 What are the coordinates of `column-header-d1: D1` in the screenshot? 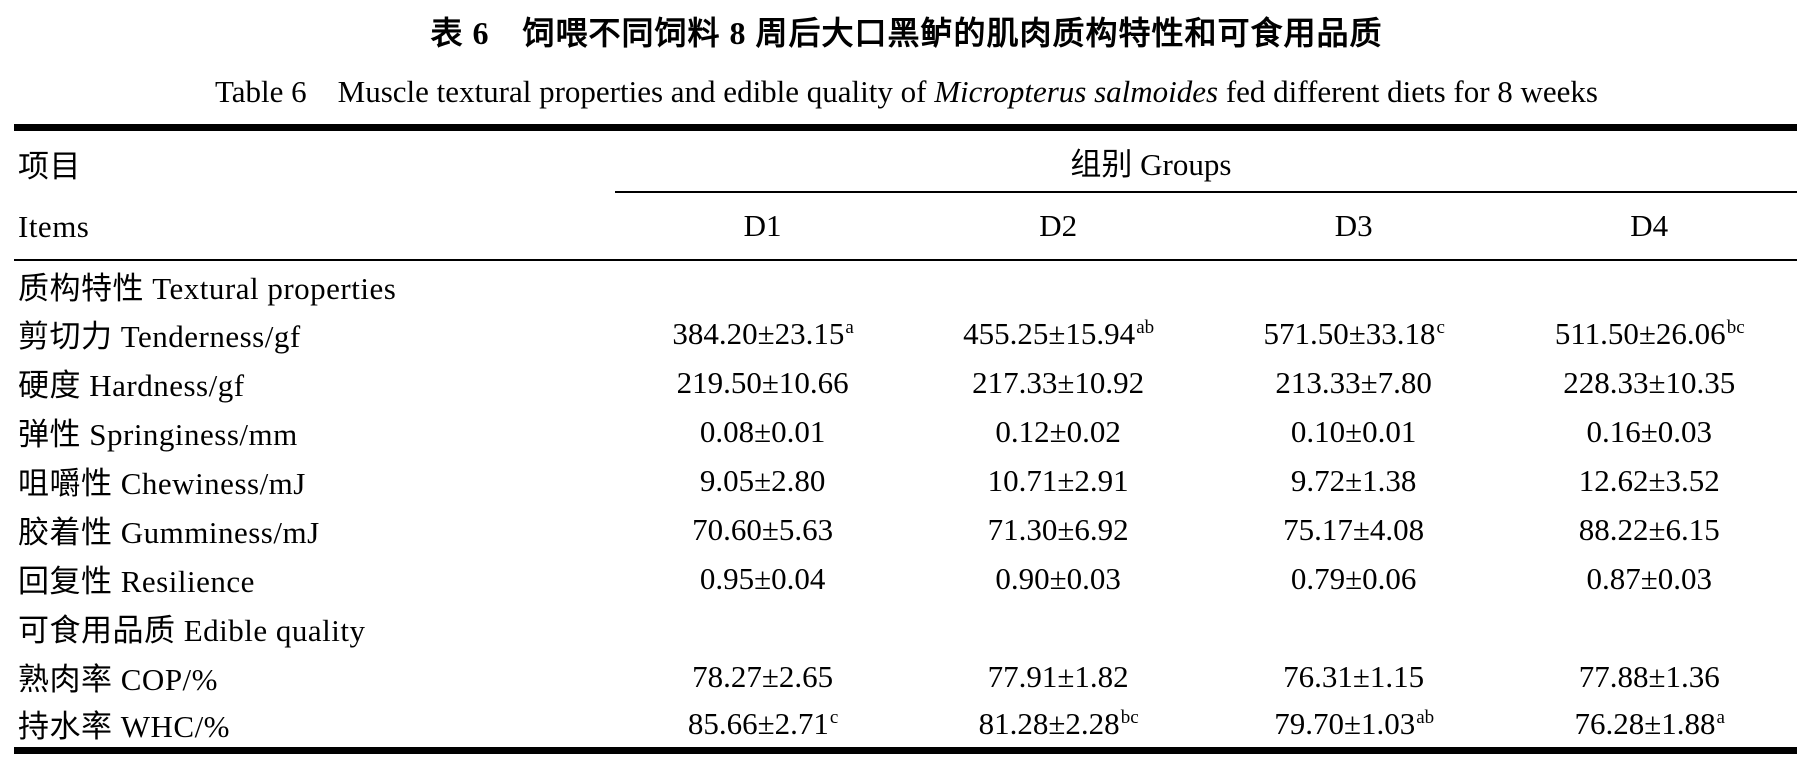 It's located at (762, 226).